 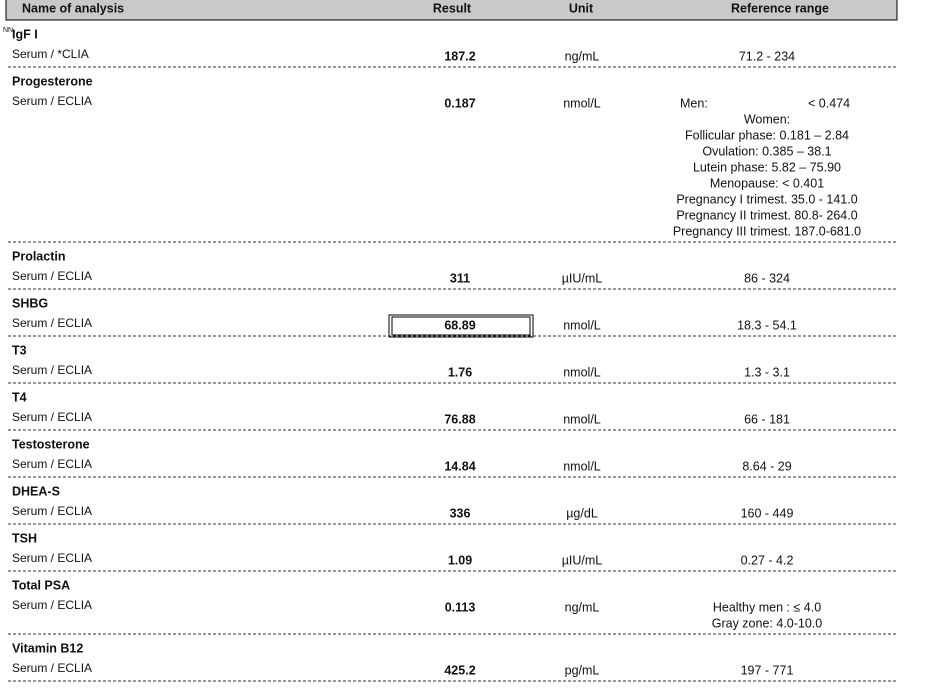 I want to click on analysis-name: Prolactin, so click(x=39, y=256).